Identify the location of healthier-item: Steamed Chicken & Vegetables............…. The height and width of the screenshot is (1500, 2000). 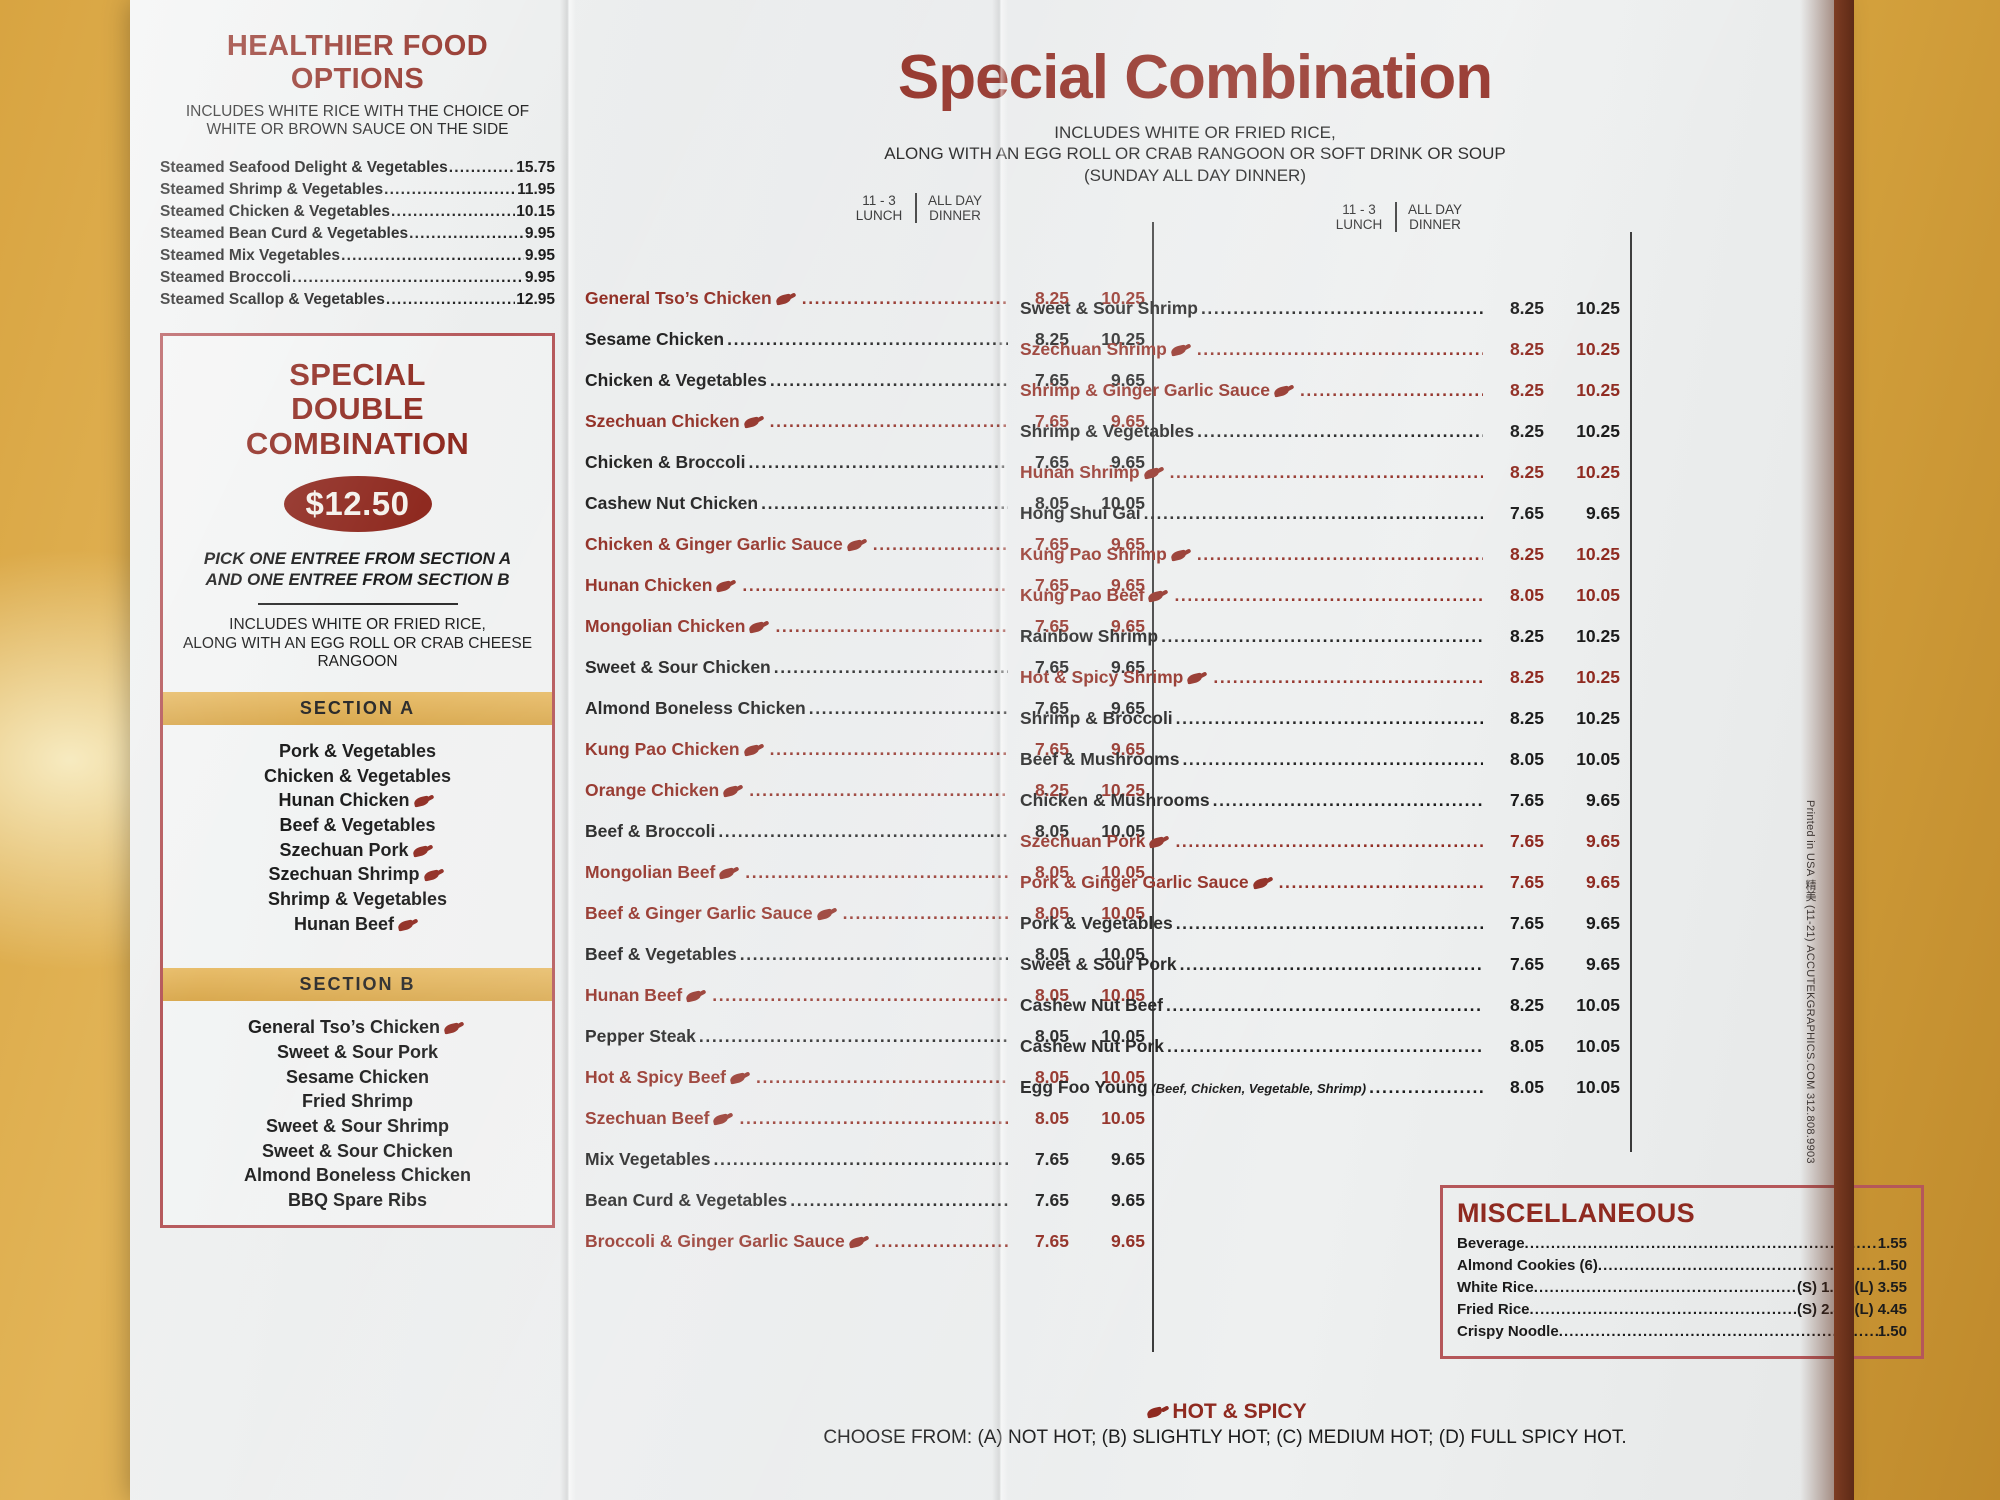
(357, 212).